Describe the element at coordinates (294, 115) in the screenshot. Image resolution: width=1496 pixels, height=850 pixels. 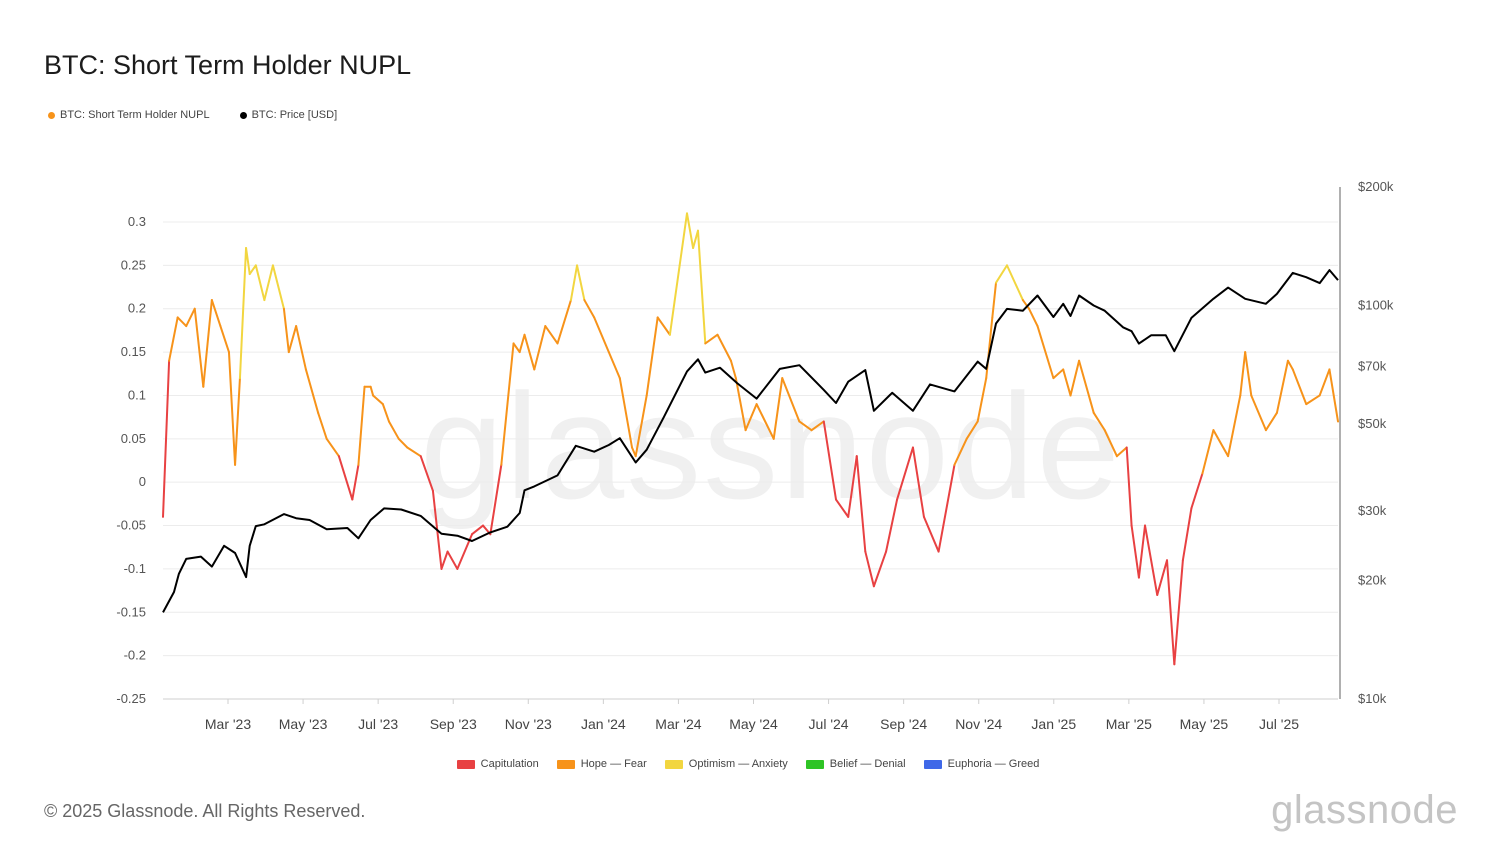
I see `legend-label-price: BTC: Price [USD]` at that location.